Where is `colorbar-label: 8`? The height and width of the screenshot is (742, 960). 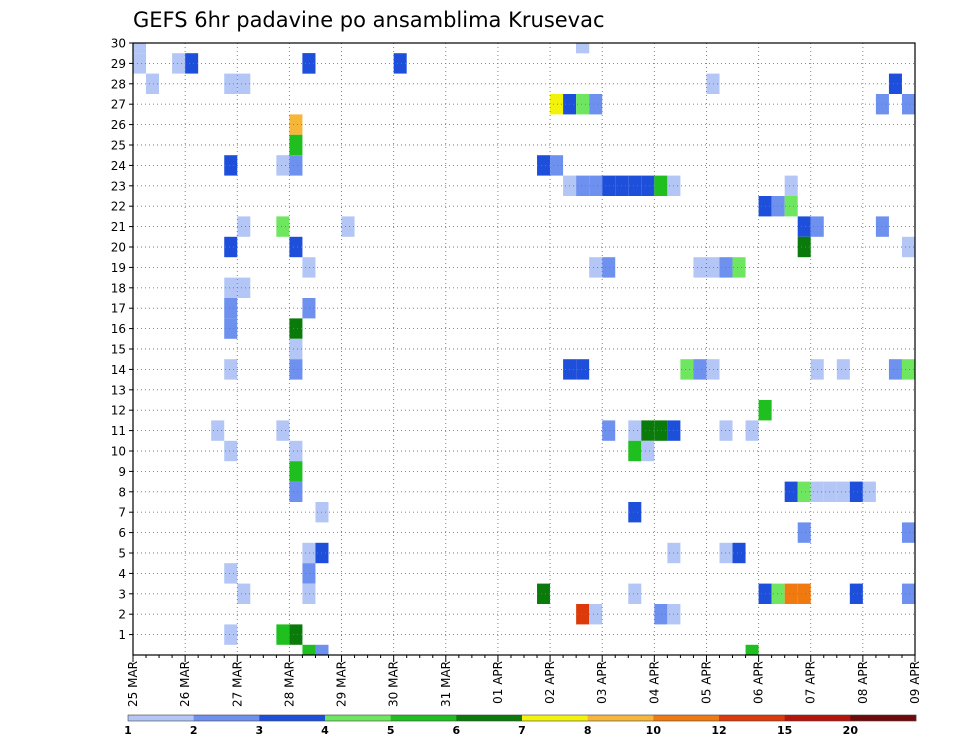
colorbar-label: 8 is located at coordinates (588, 730).